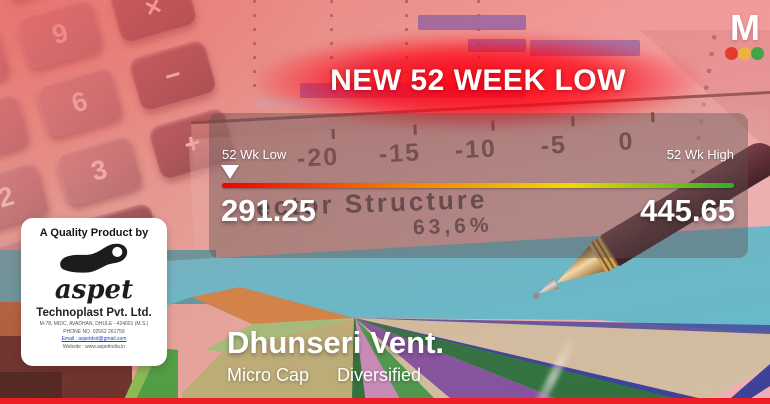  What do you see at coordinates (687, 210) in the screenshot?
I see `high-value: 445.65` at bounding box center [687, 210].